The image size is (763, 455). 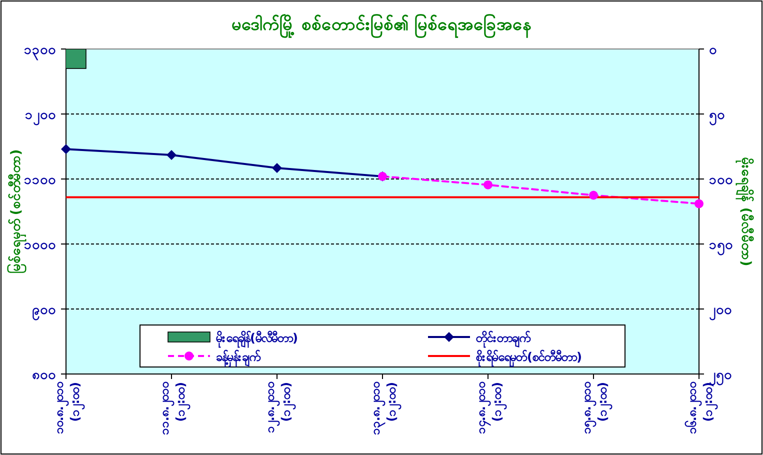 I want to click on legend-label: စိုးရိမ်ရေမှတ်(စင်တီမီတာ), so click(x=528, y=358).